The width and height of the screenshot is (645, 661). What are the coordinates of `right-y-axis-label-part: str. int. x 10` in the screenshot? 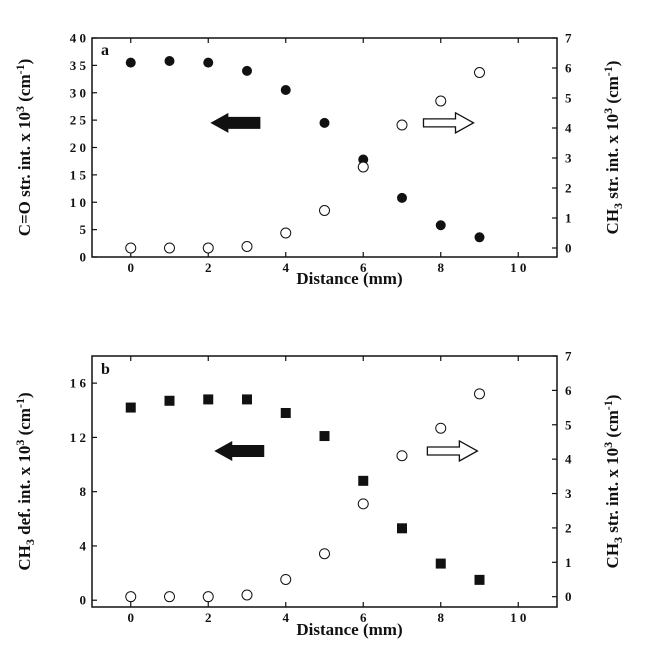 It's located at (612, 492).